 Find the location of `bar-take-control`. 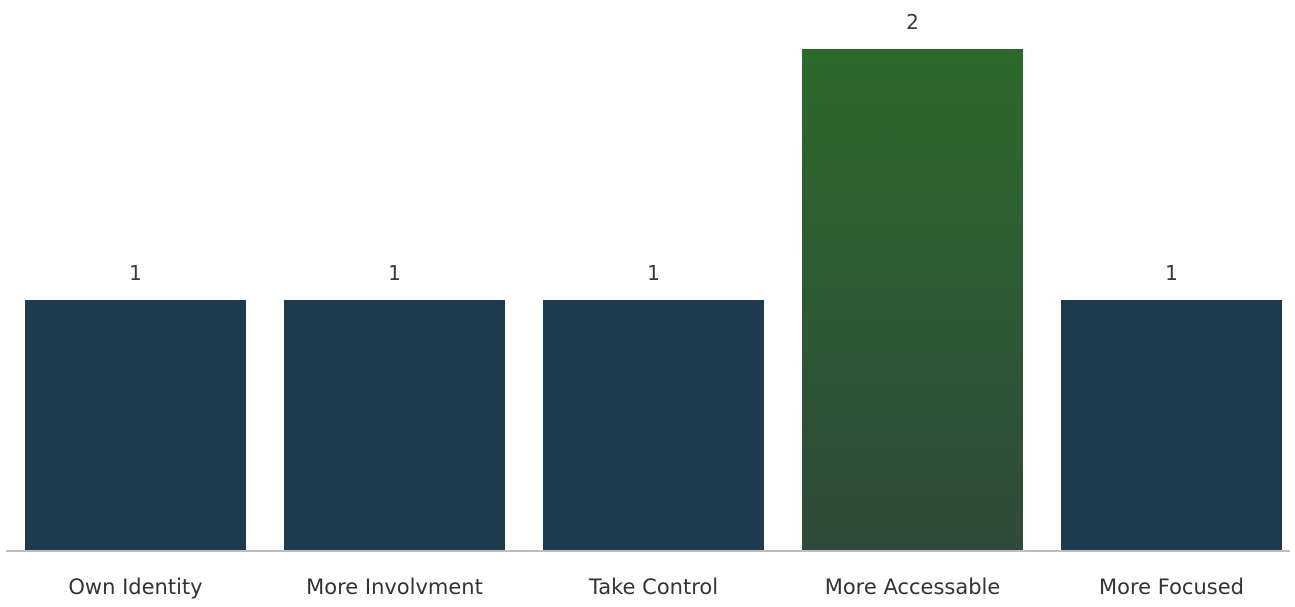

bar-take-control is located at coordinates (653, 425).